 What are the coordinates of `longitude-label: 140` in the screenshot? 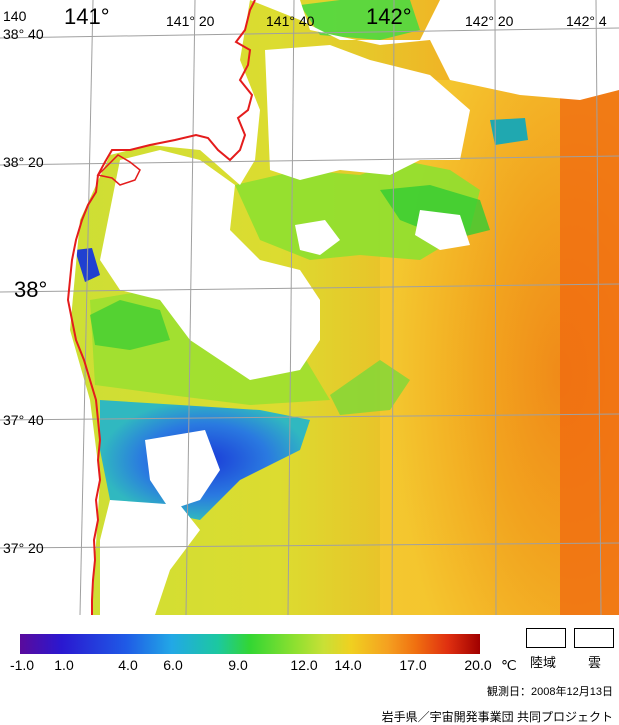 It's located at (15, 16).